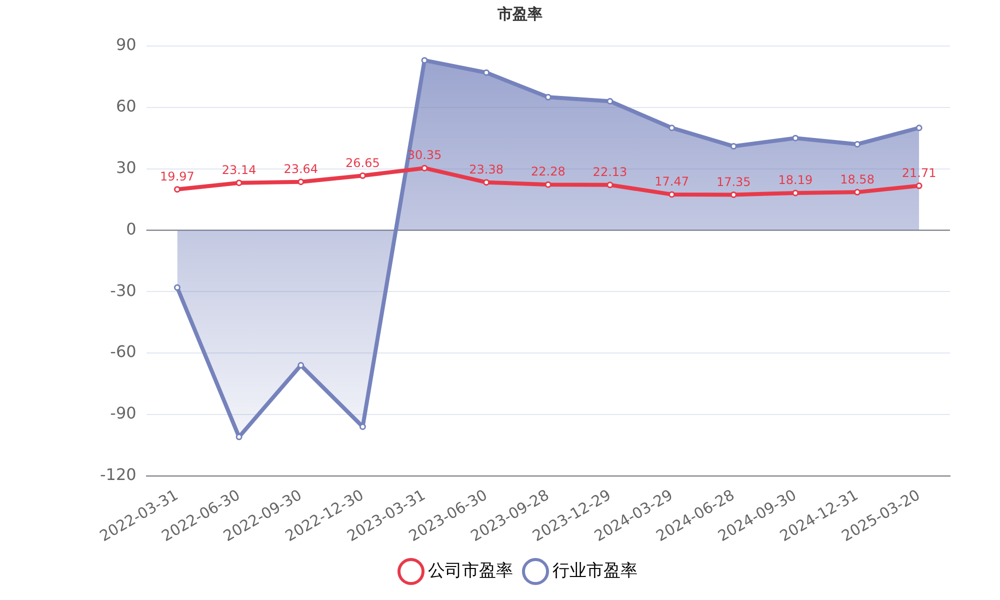 The image size is (1000, 600). I want to click on y-tick-label: 60, so click(126, 106).